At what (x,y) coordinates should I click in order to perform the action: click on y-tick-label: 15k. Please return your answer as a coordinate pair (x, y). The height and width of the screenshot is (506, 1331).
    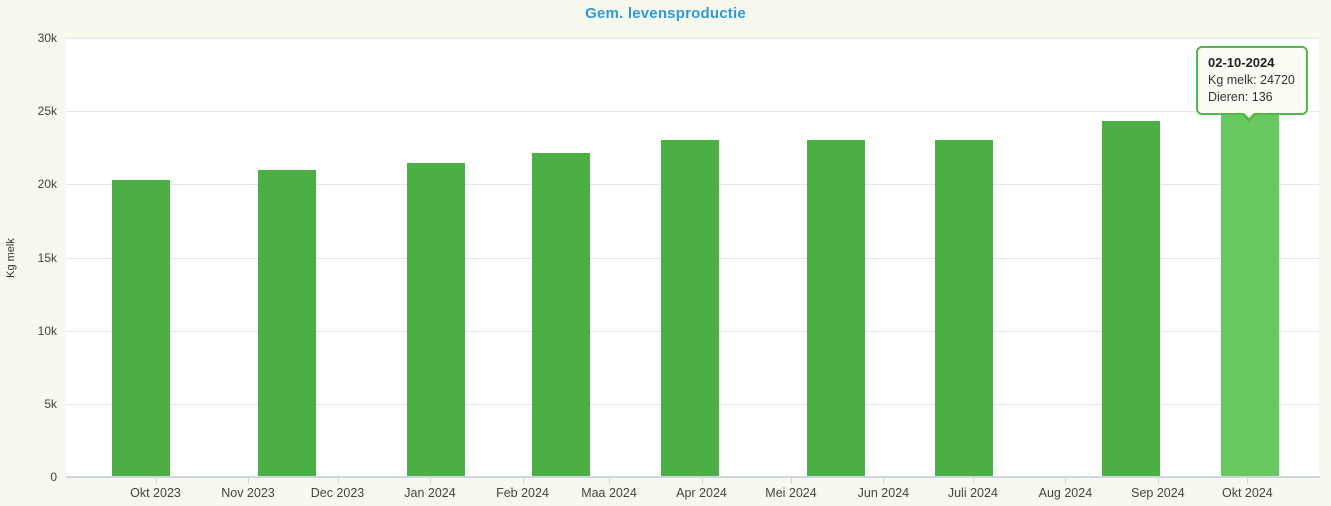
    Looking at the image, I should click on (47, 257).